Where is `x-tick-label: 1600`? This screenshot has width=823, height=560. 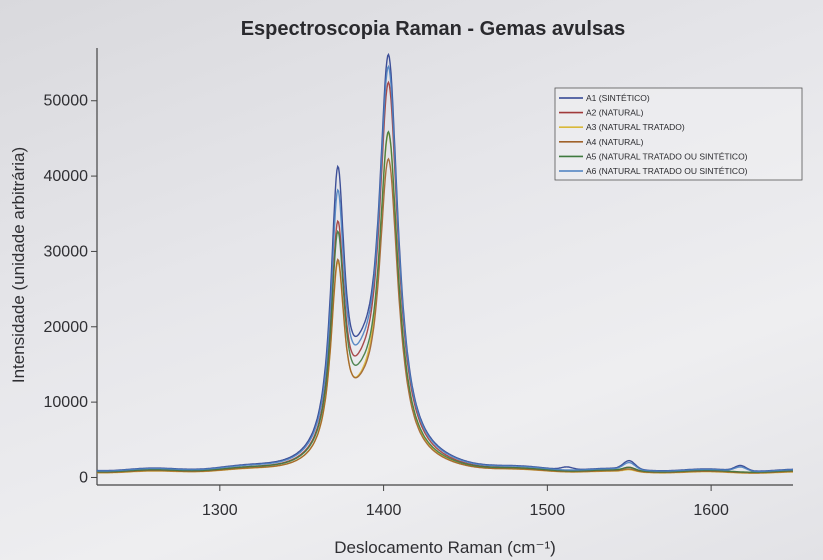 x-tick-label: 1600 is located at coordinates (711, 510).